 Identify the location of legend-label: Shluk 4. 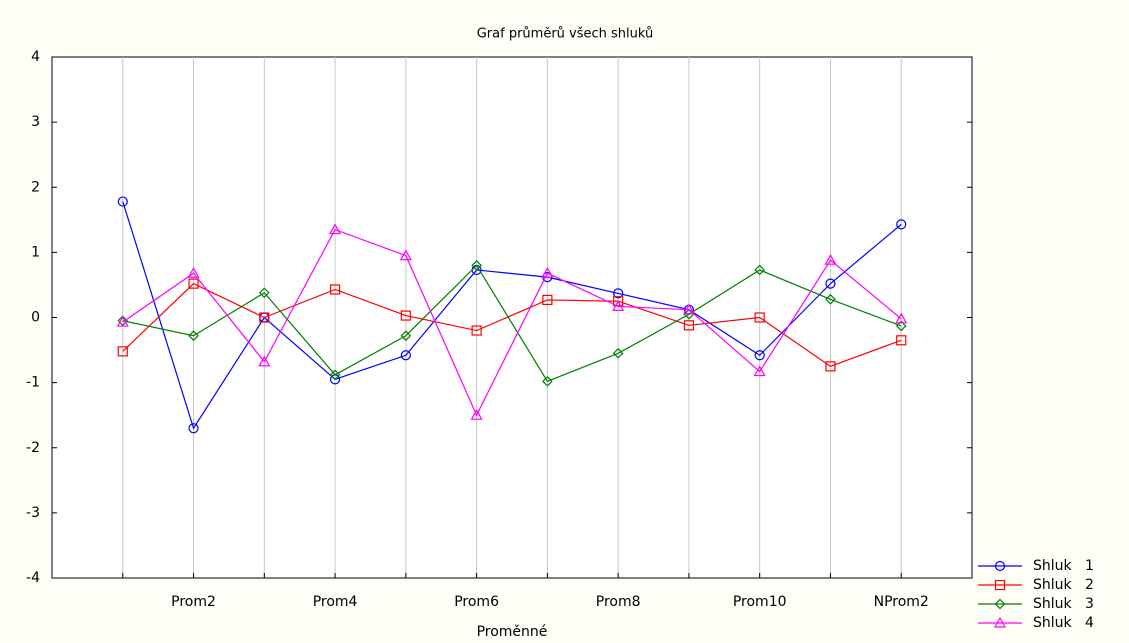
(1063, 623).